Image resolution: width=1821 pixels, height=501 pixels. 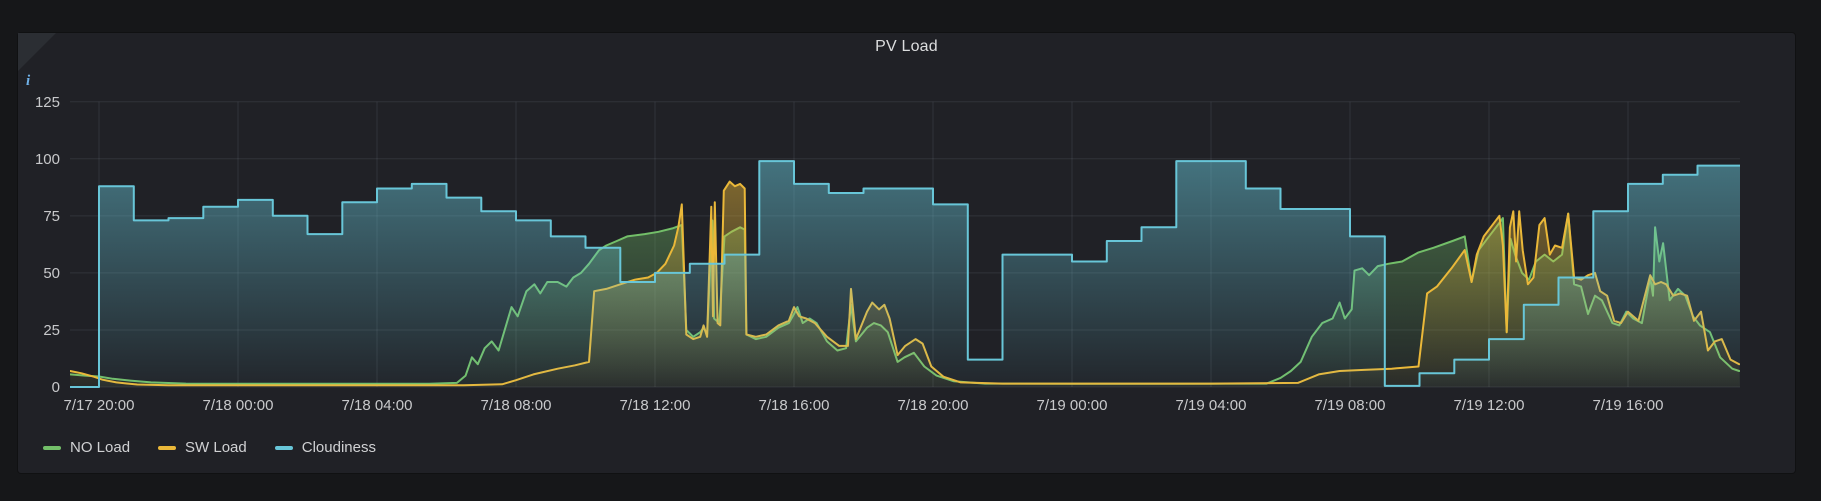 I want to click on x-tick-label: 7/18 20:00, so click(x=933, y=405).